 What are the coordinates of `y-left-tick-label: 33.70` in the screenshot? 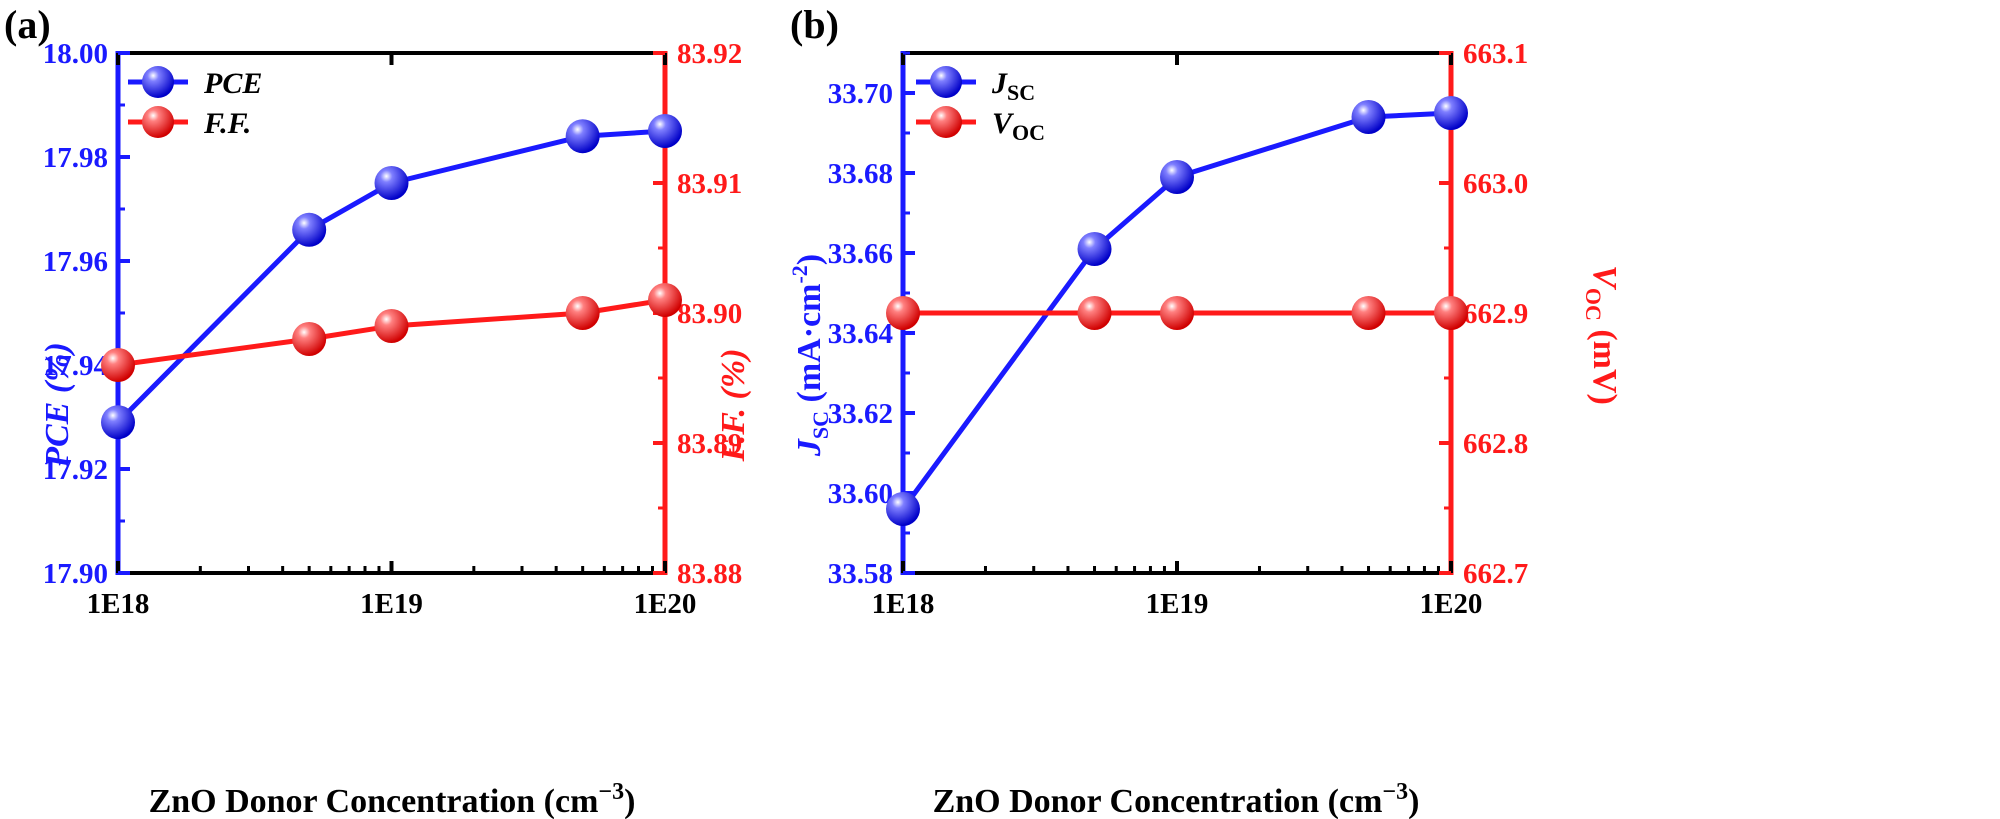 It's located at (860, 94).